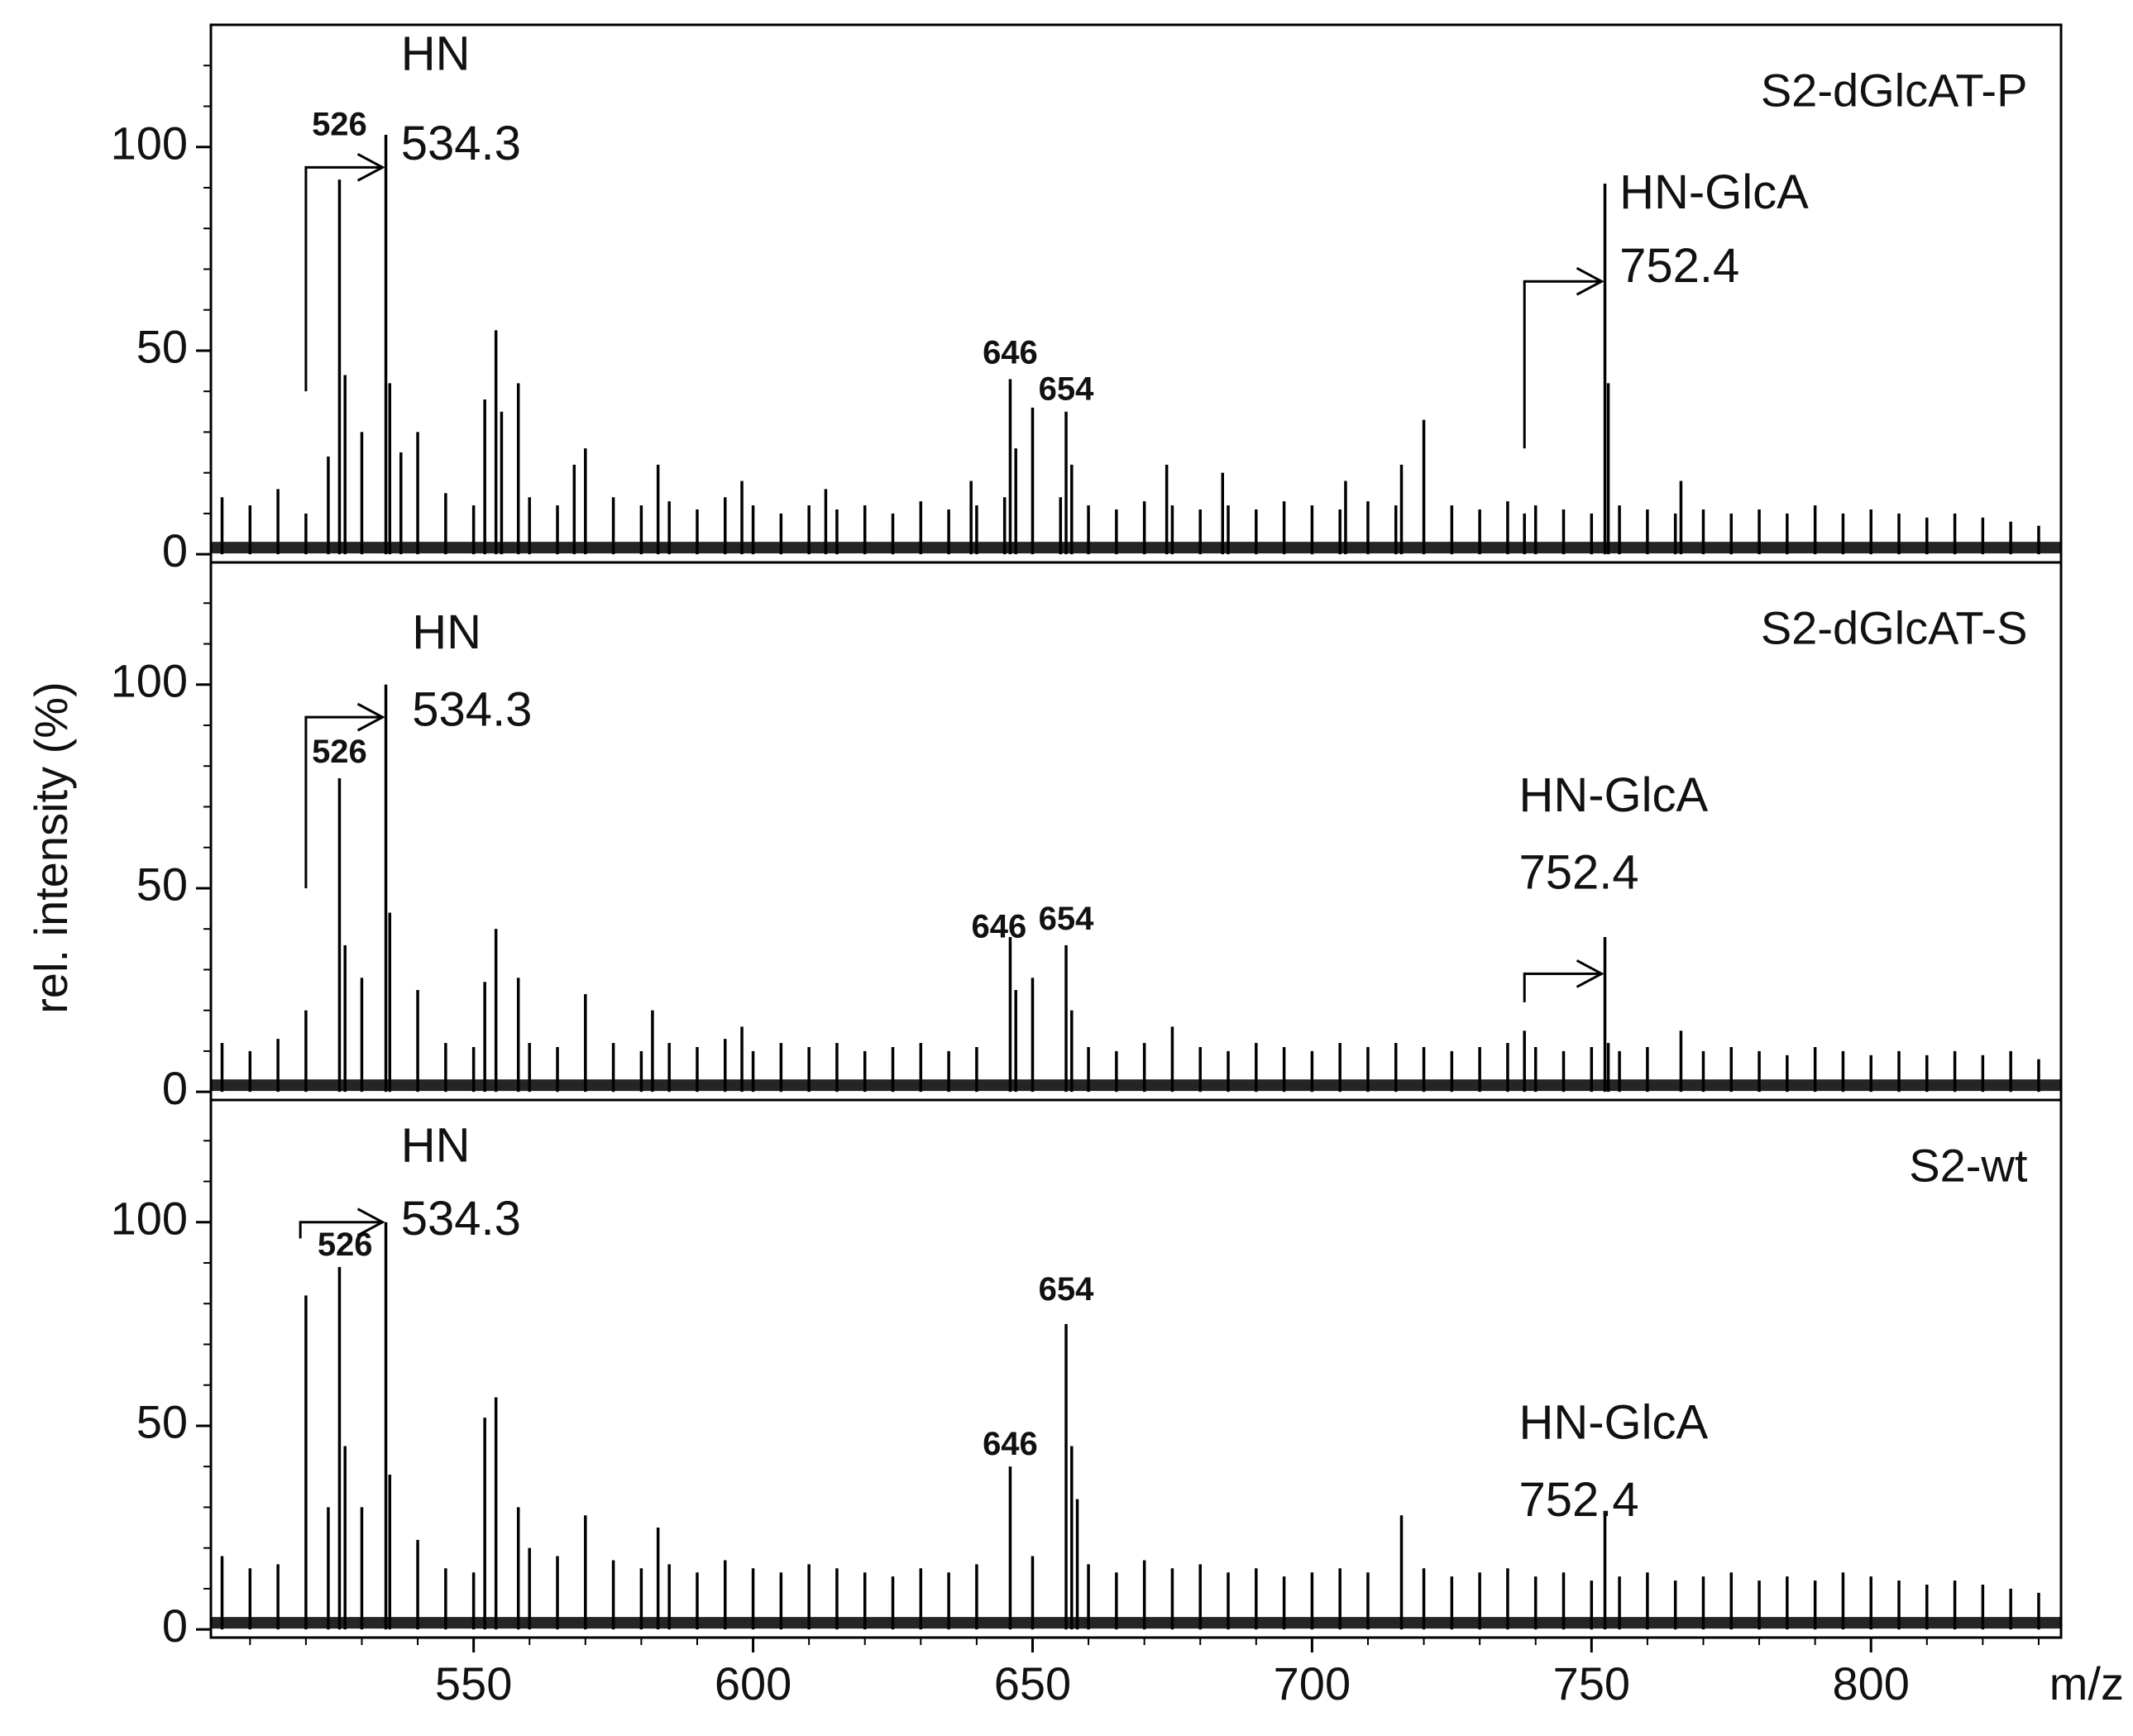 The height and width of the screenshot is (1736, 2133). Describe the element at coordinates (473, 1683) in the screenshot. I see `x-tick-label: 550` at that location.